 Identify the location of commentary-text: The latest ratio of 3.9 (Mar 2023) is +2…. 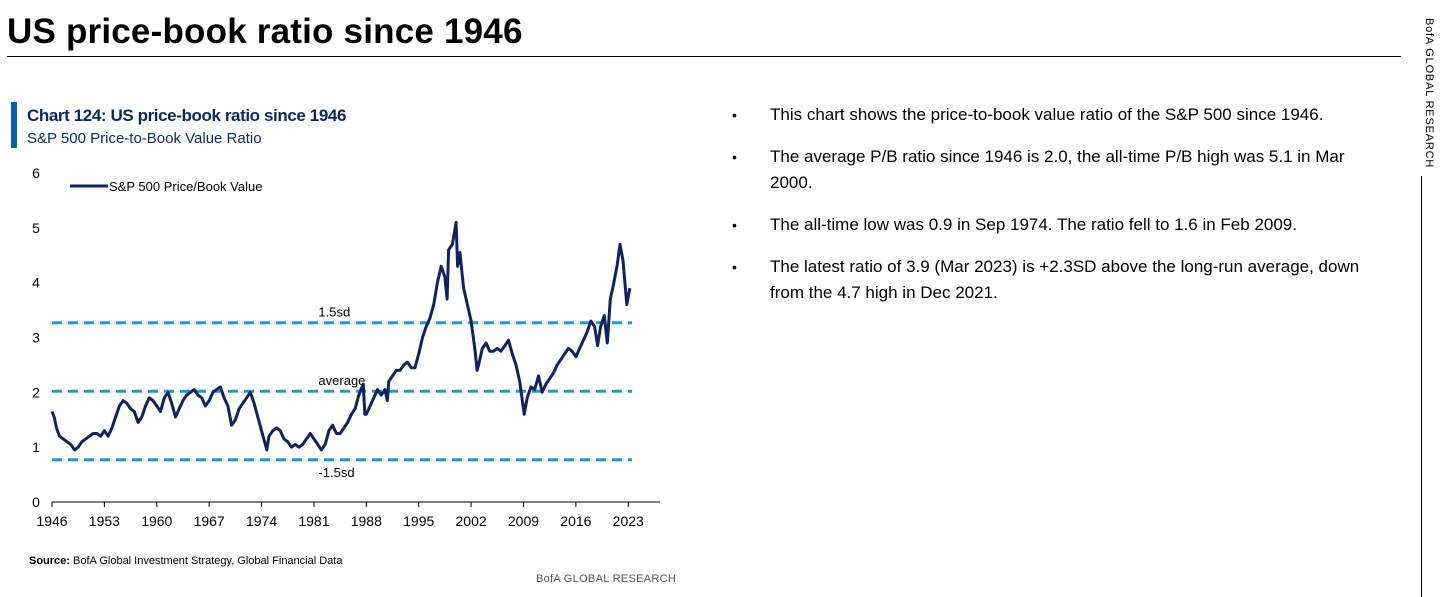
(1065, 279).